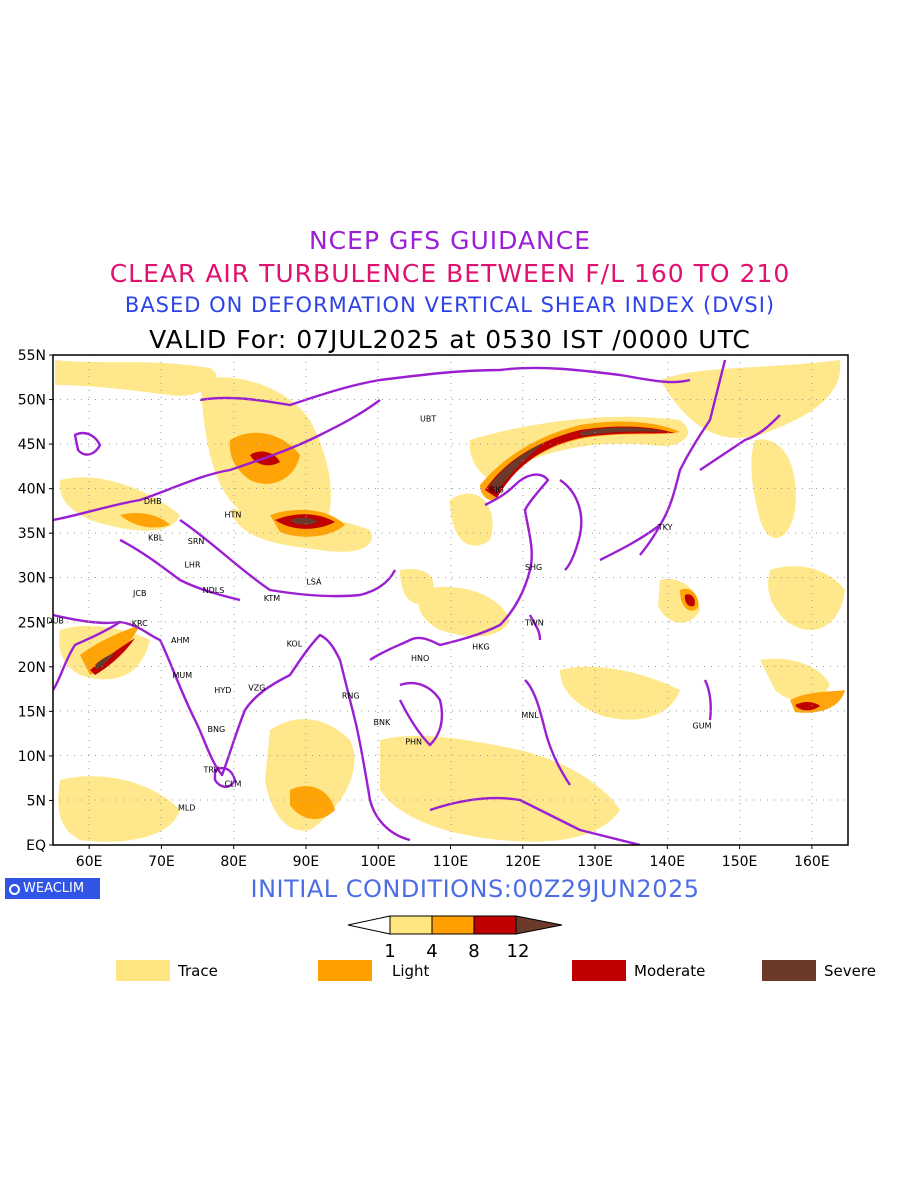 This screenshot has width=900, height=1200. What do you see at coordinates (819, 970) in the screenshot?
I see `legend-severe: Severe` at bounding box center [819, 970].